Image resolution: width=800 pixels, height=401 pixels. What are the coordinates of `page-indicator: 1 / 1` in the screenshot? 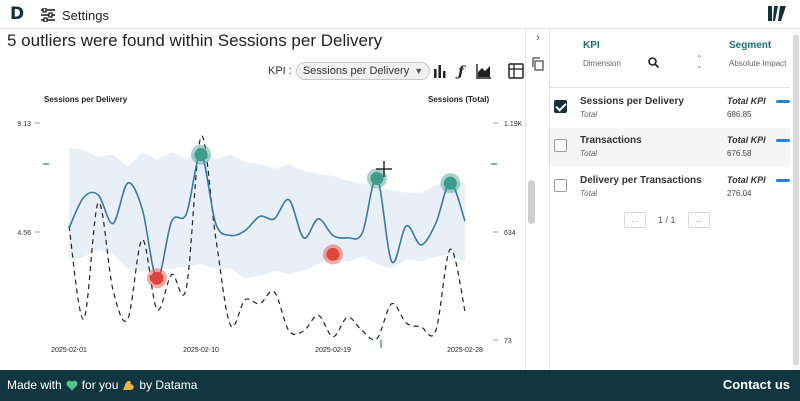 It's located at (667, 220).